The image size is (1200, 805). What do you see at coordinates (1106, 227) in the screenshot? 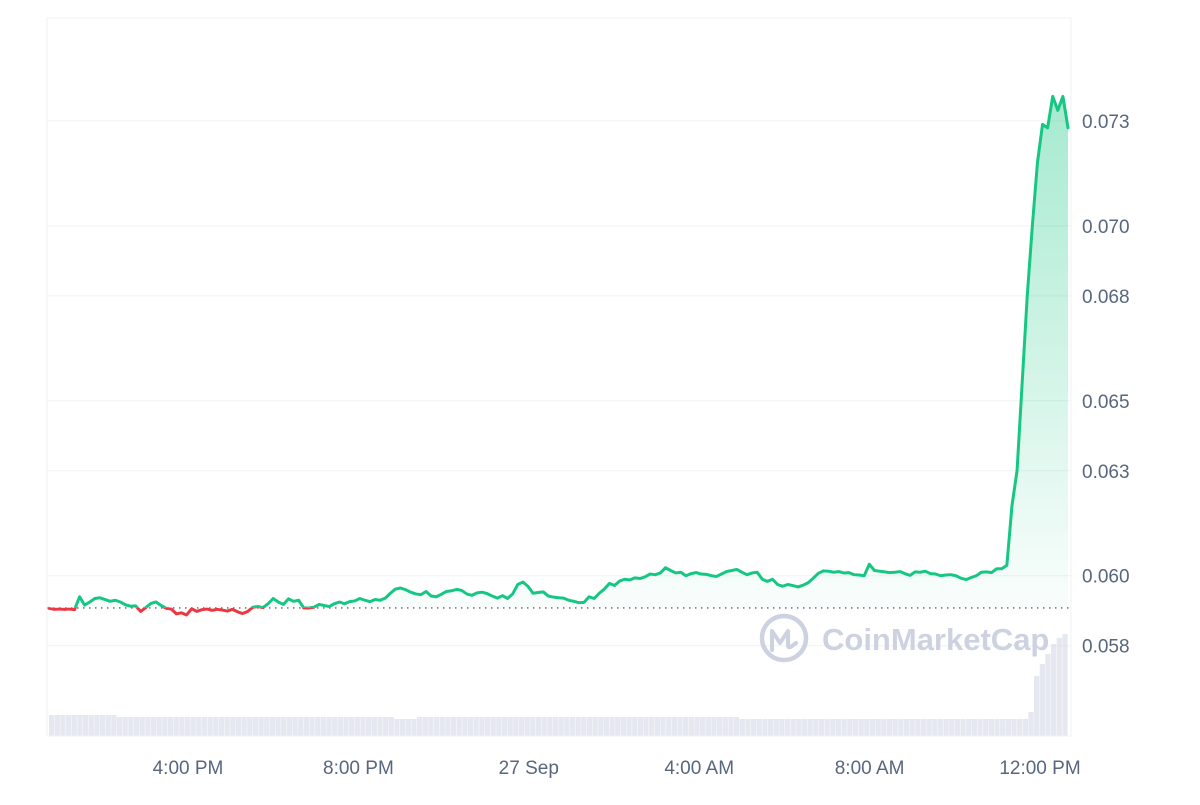
I see `y-tick-label: 0.070` at bounding box center [1106, 227].